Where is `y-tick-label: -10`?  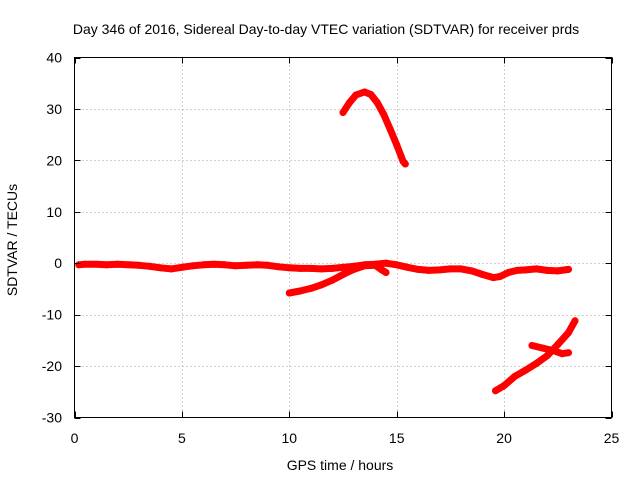
y-tick-label: -10 is located at coordinates (52, 315).